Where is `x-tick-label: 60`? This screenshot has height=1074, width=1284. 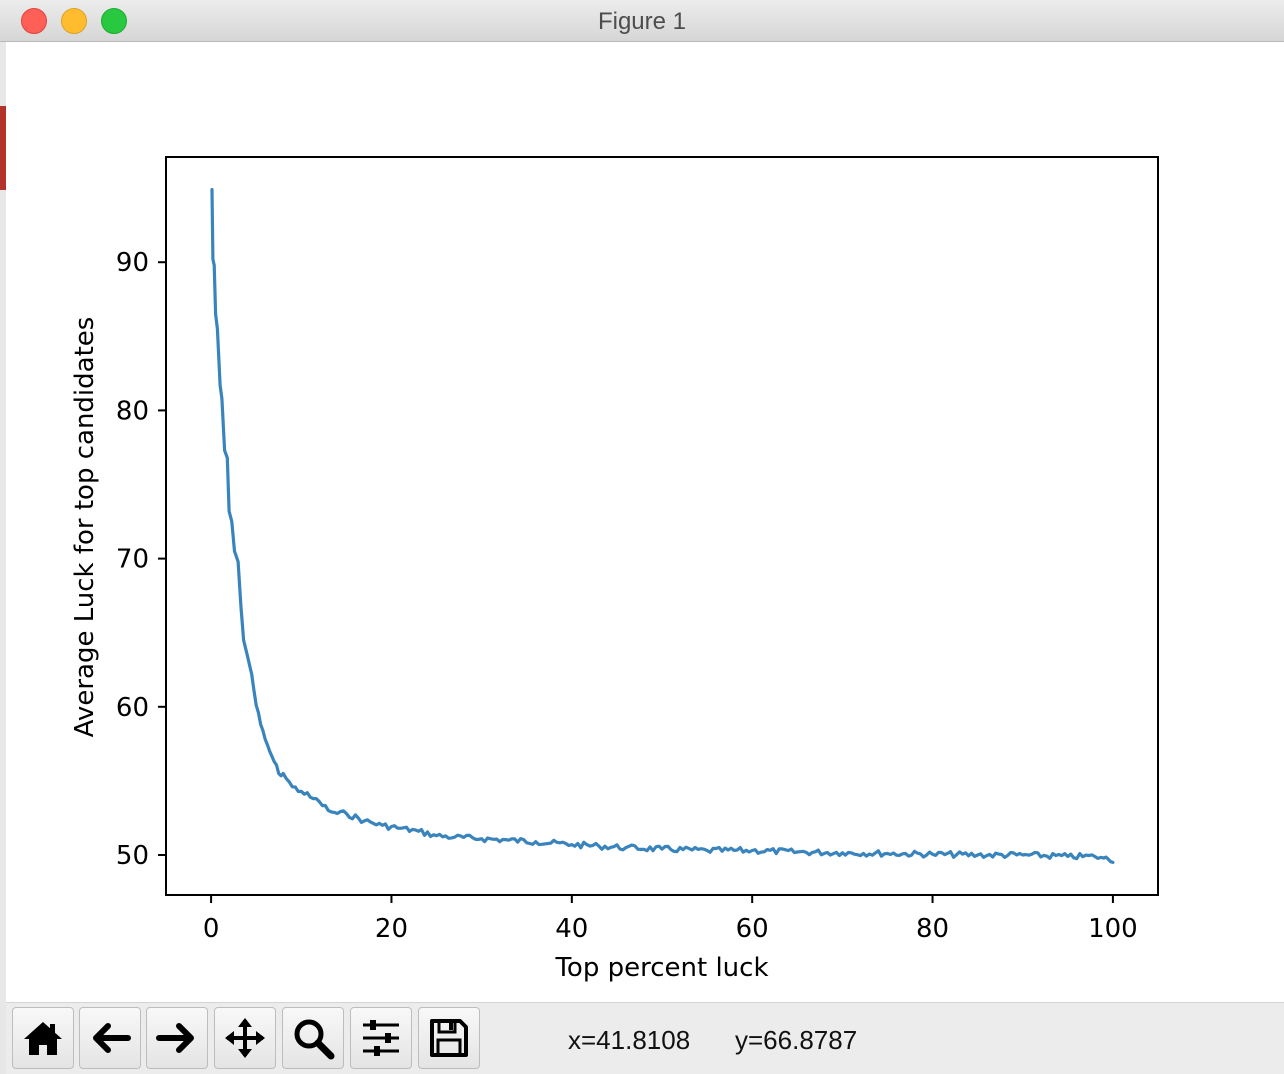 x-tick-label: 60 is located at coordinates (752, 929).